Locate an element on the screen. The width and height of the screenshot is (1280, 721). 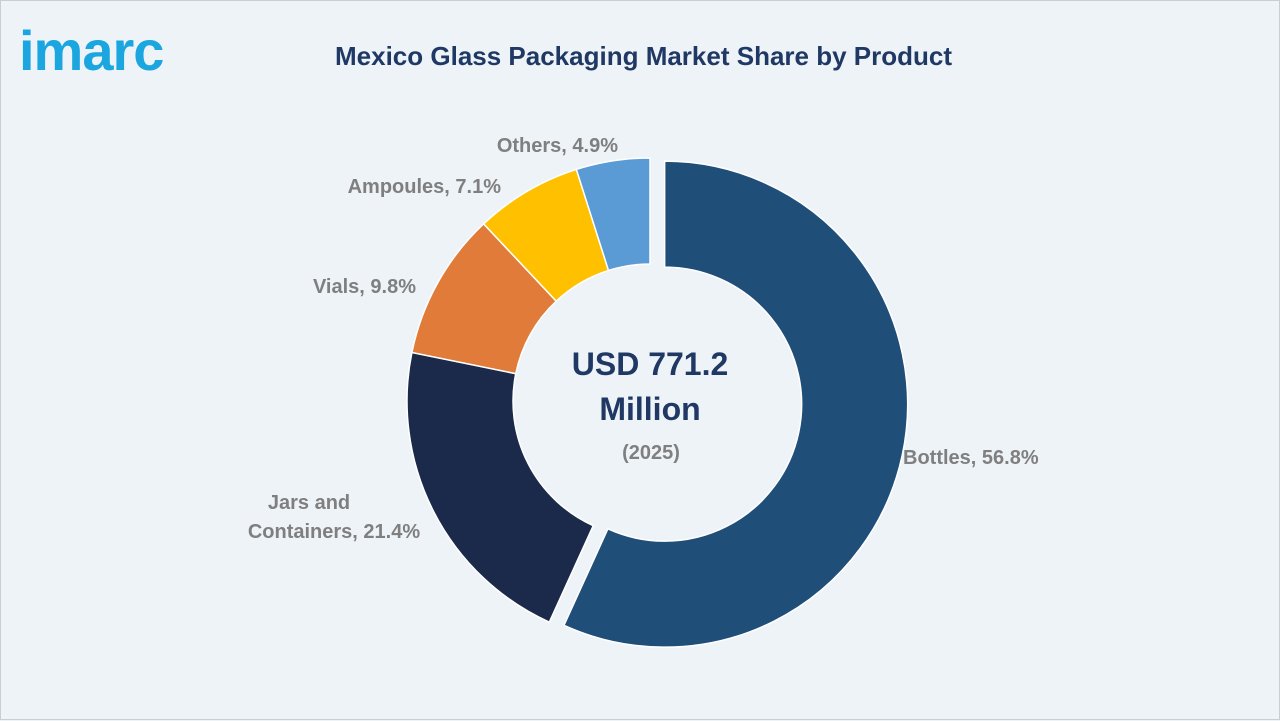
label-bottles: Bottles, 56.8% is located at coordinates (971, 458).